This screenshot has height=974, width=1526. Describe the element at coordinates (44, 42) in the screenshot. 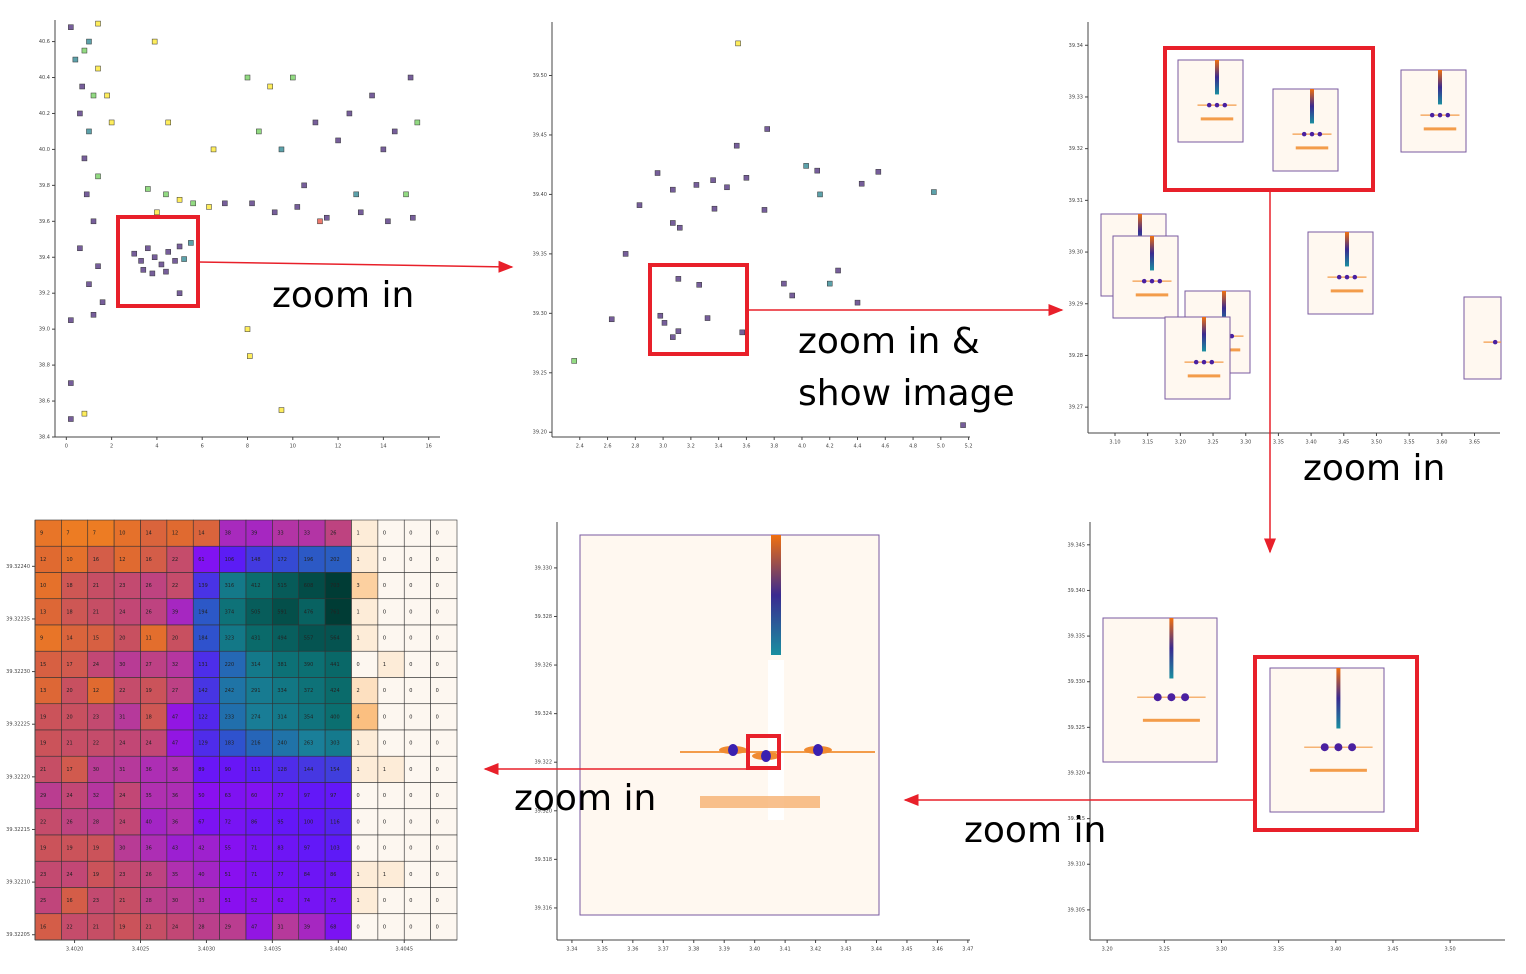

I see `y-tick-label: 40.6` at that location.